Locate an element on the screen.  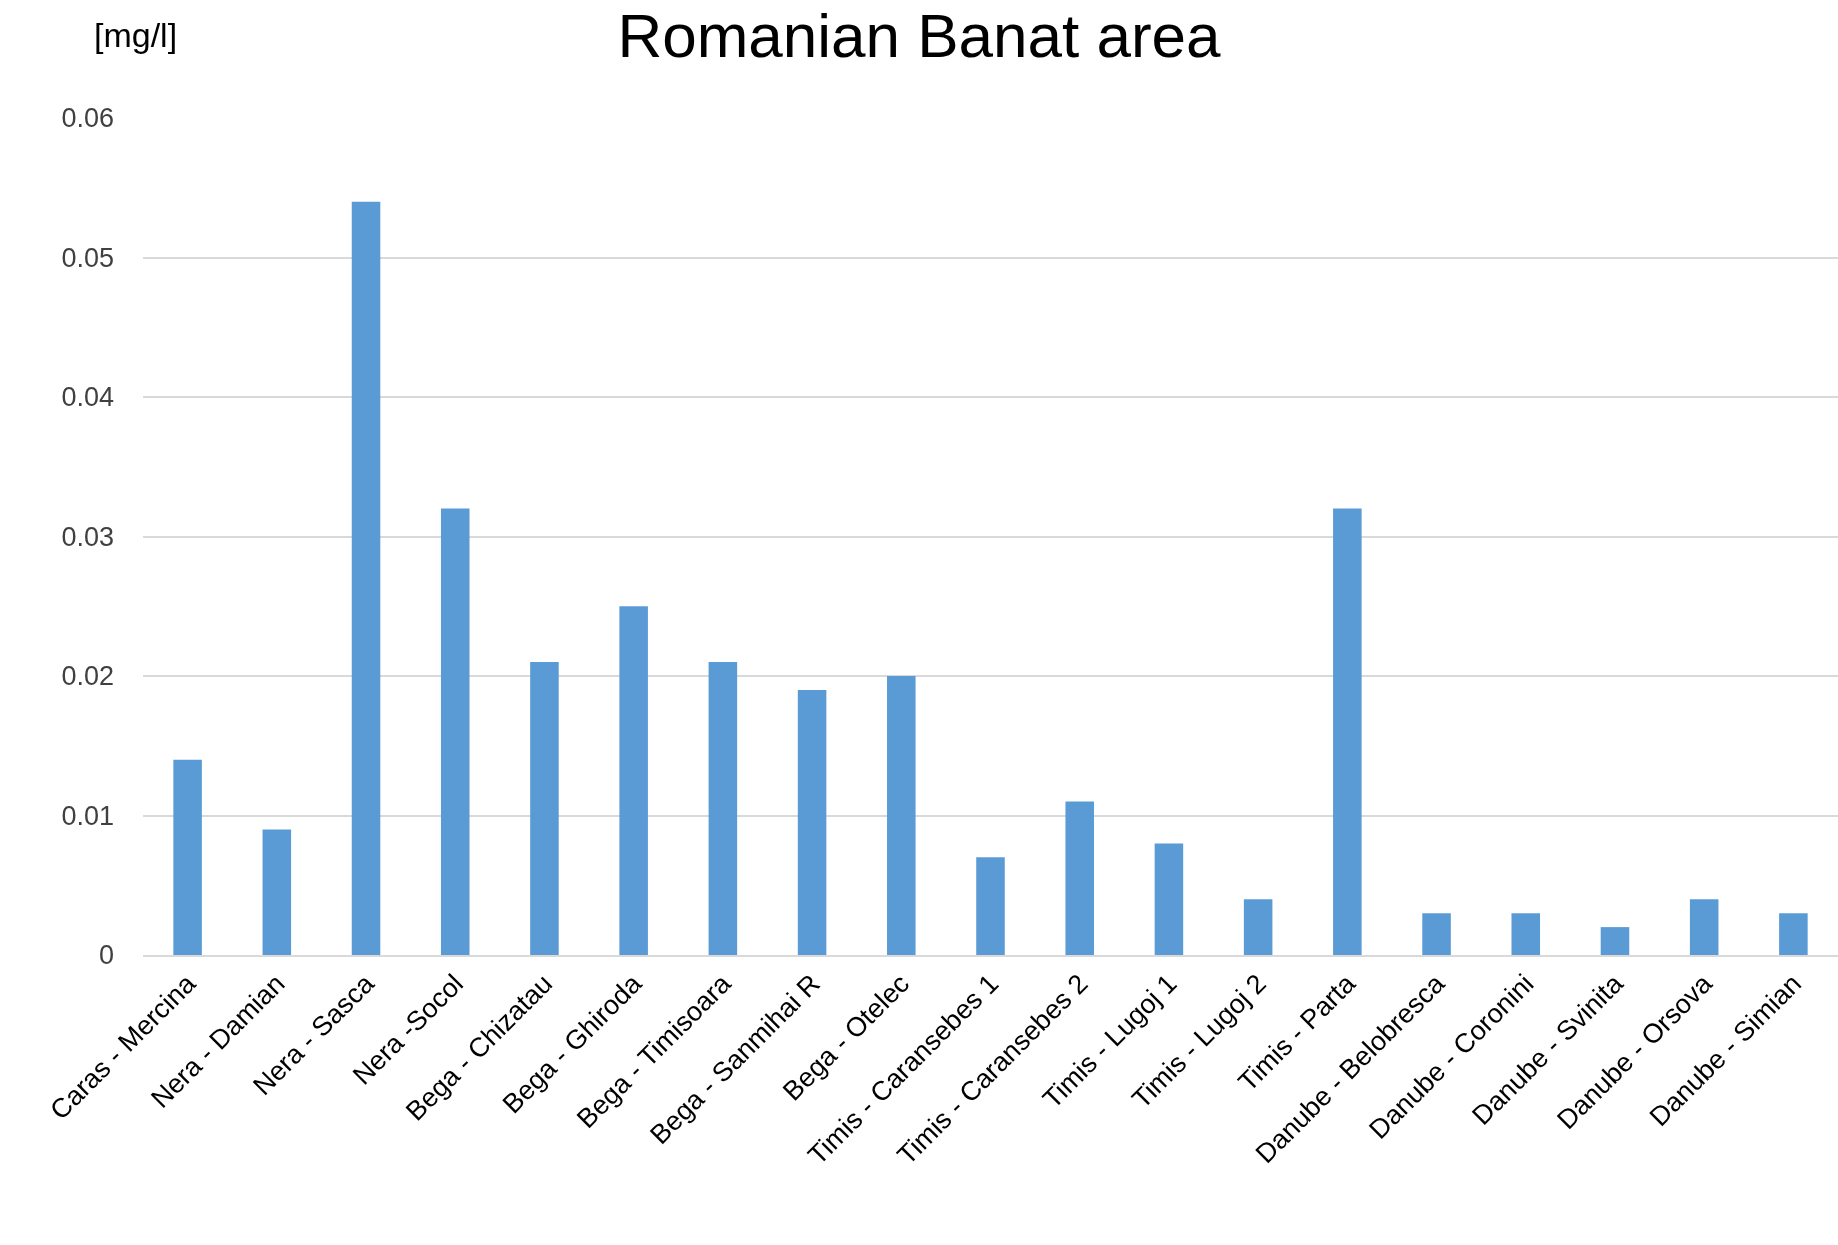
y-tick-label: 0.04 is located at coordinates (87, 397).